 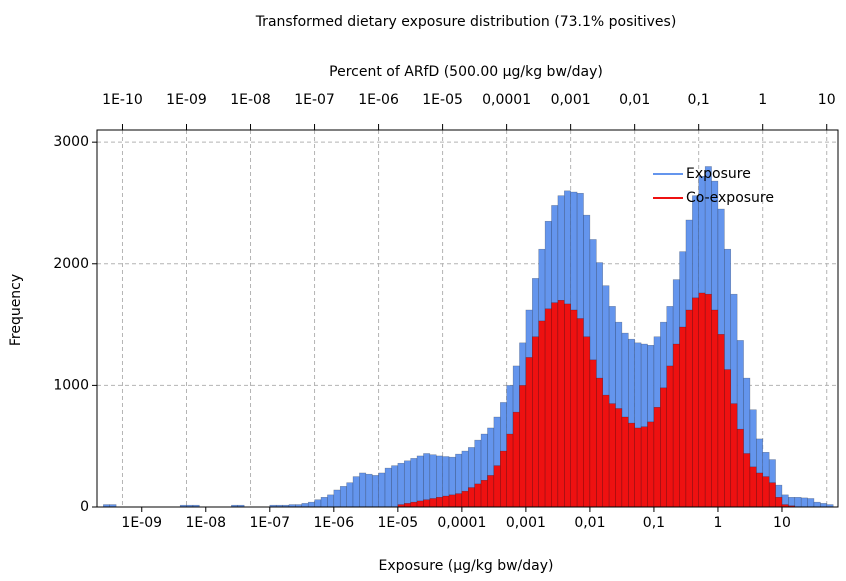 What do you see at coordinates (398, 523) in the screenshot?
I see `x-tick-label: 1E-05` at bounding box center [398, 523].